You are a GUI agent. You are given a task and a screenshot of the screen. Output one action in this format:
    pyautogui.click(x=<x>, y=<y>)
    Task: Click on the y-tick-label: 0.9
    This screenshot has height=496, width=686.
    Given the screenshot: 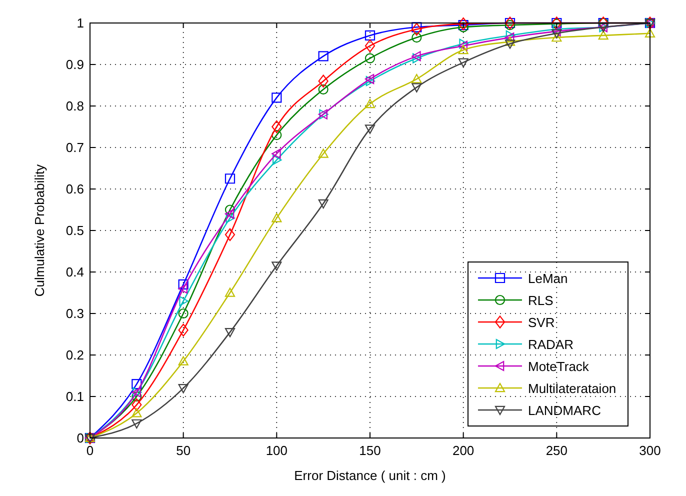 What is the action you would take?
    pyautogui.click(x=75, y=64)
    